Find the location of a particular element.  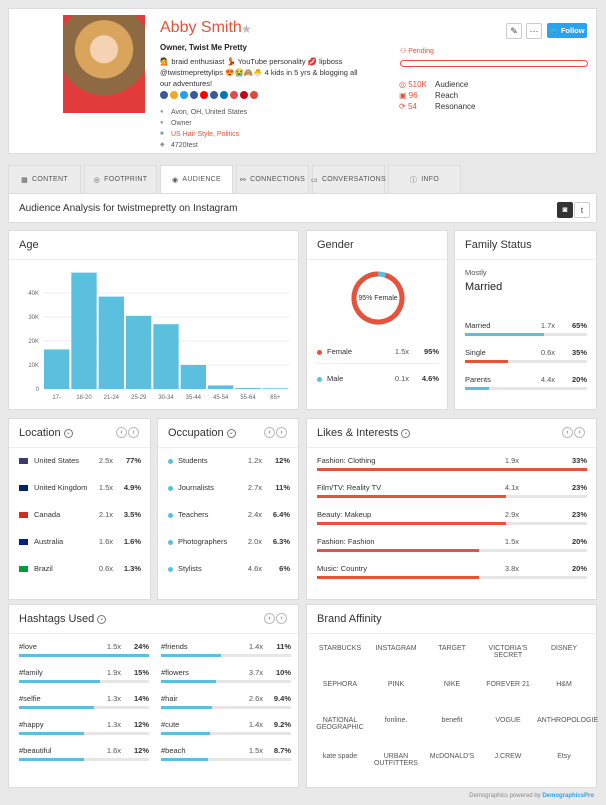

hashtag-label: #cute is located at coordinates (170, 724).